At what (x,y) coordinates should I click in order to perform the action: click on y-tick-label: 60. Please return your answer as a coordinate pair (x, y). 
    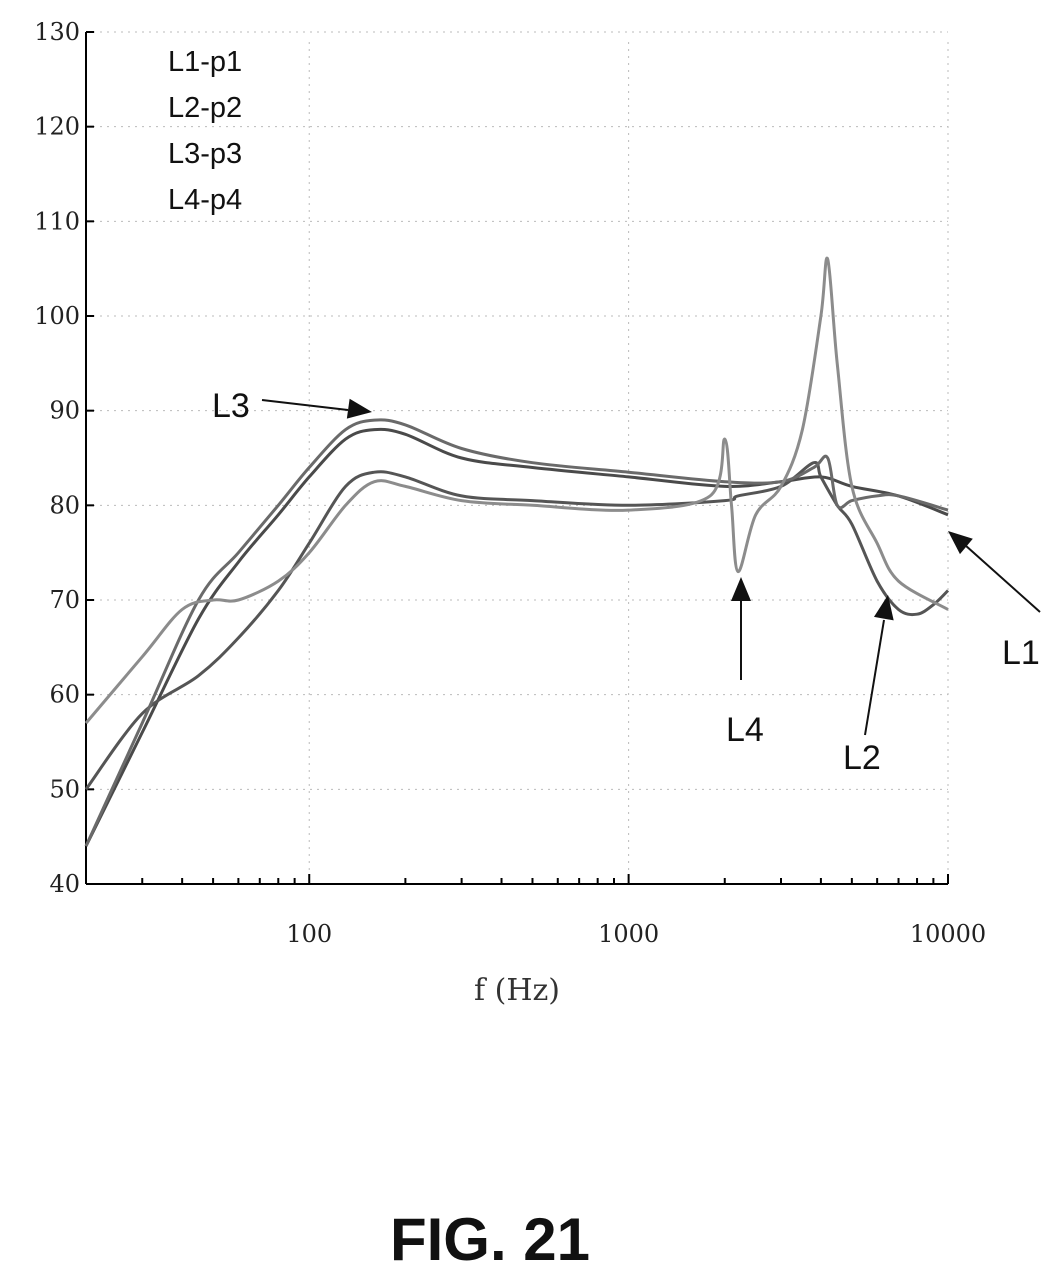
    Looking at the image, I should click on (64, 695).